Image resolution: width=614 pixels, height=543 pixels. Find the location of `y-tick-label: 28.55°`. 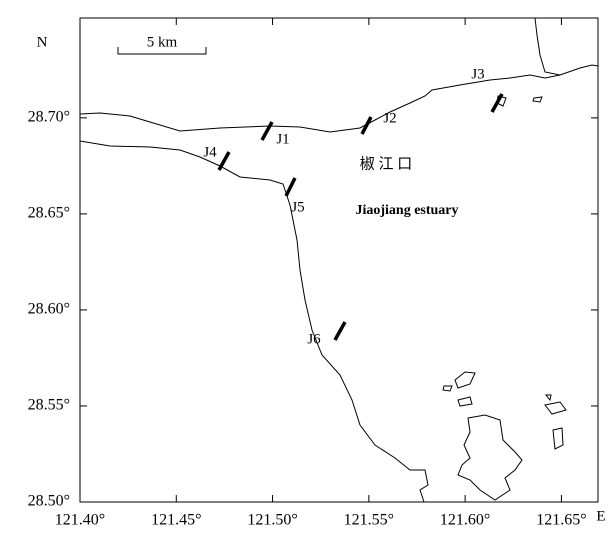

y-tick-label: 28.55° is located at coordinates (49, 405).